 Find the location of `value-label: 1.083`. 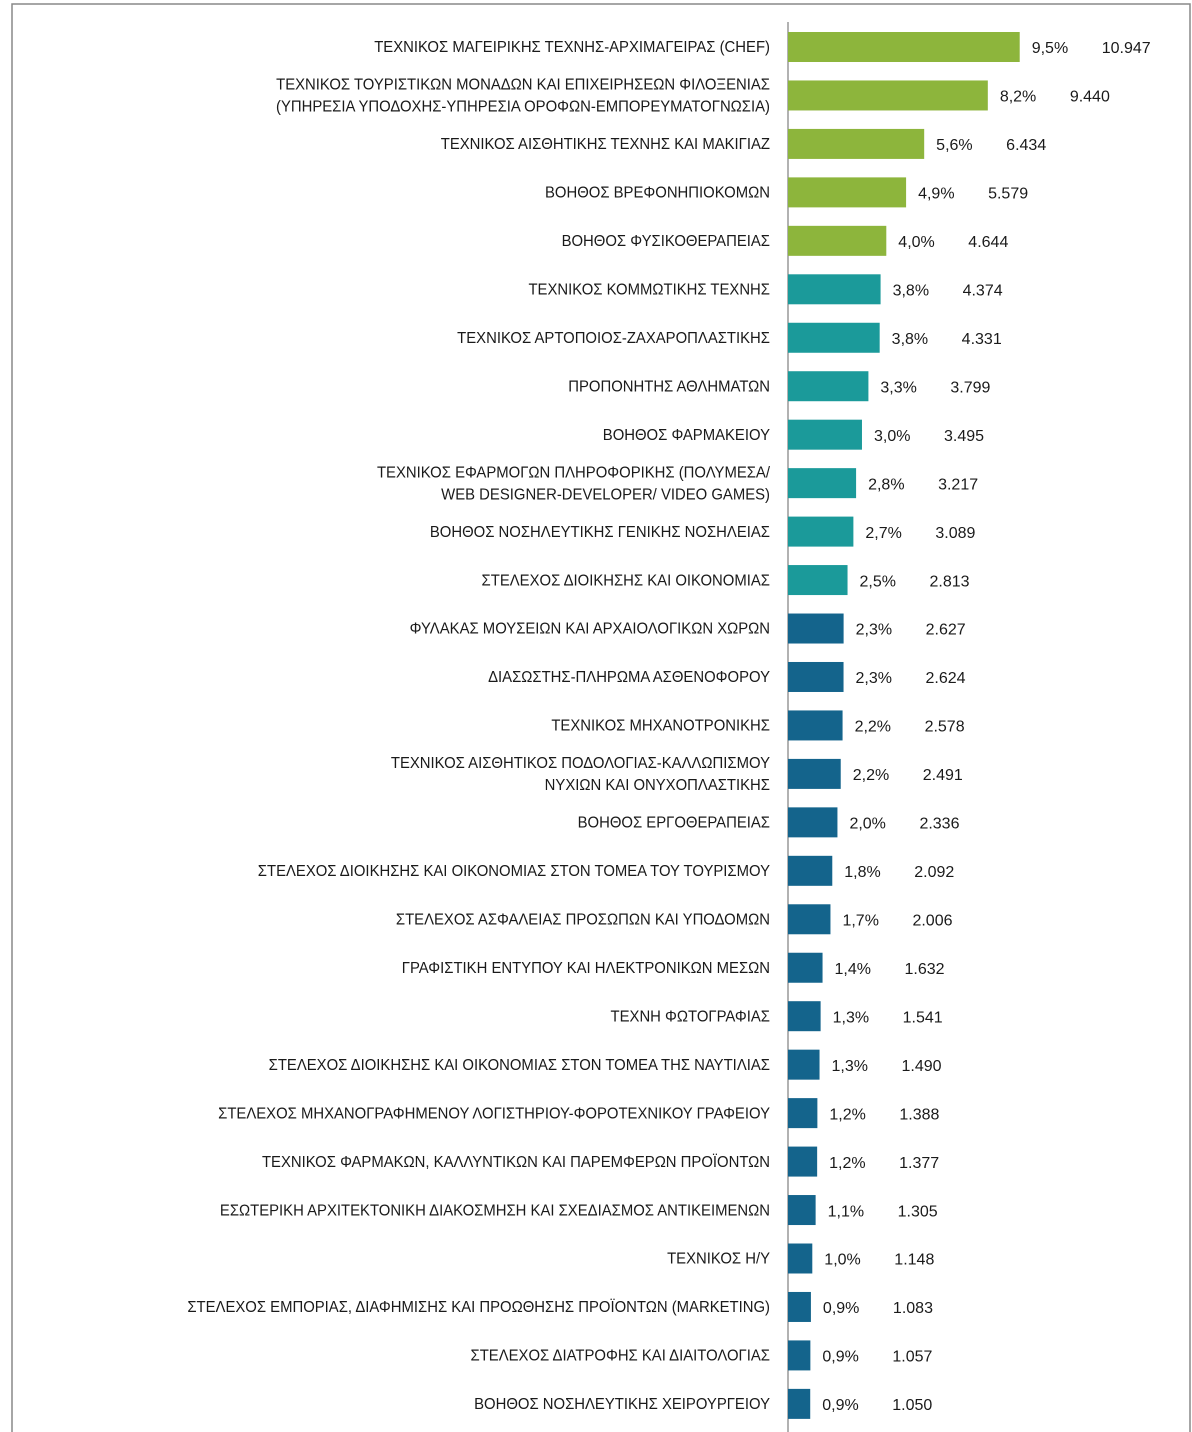

value-label: 1.083 is located at coordinates (913, 1308).